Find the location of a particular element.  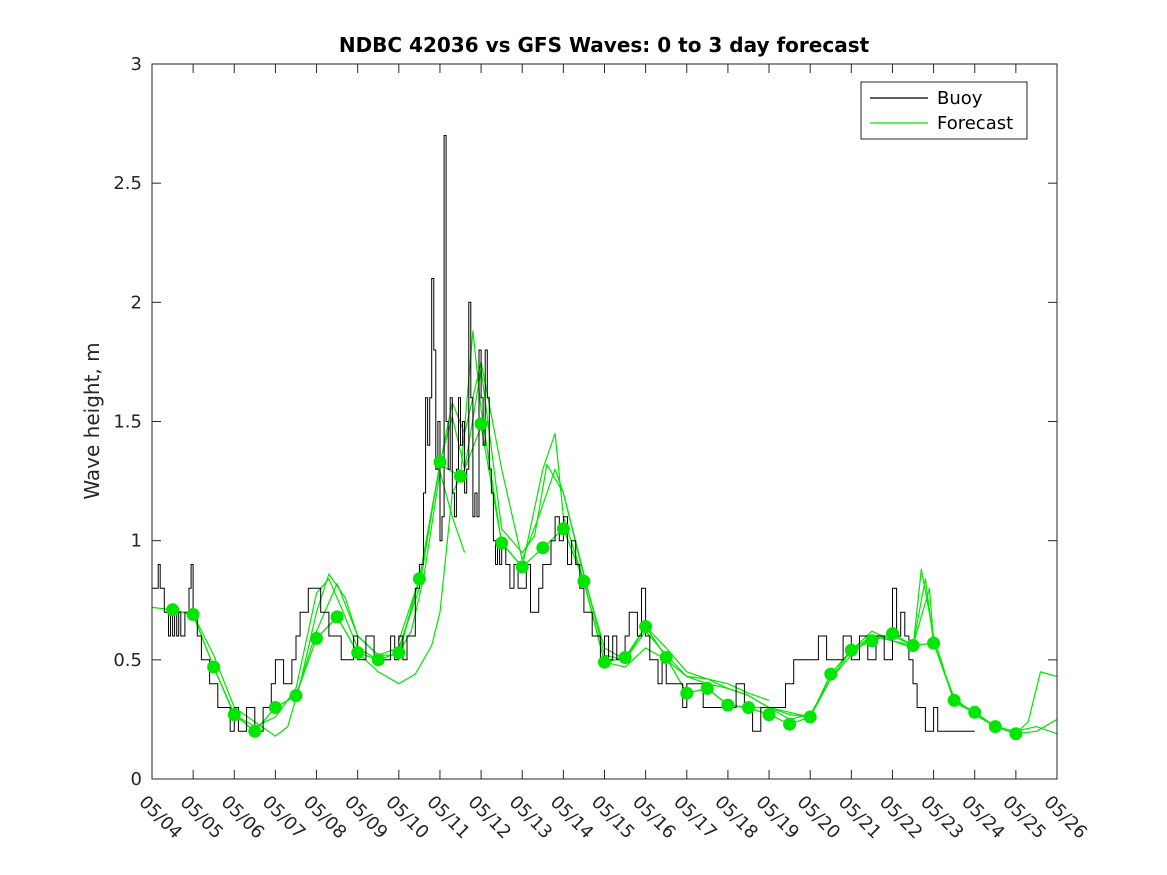

y-axis-label: Wave height, m is located at coordinates (92, 420).